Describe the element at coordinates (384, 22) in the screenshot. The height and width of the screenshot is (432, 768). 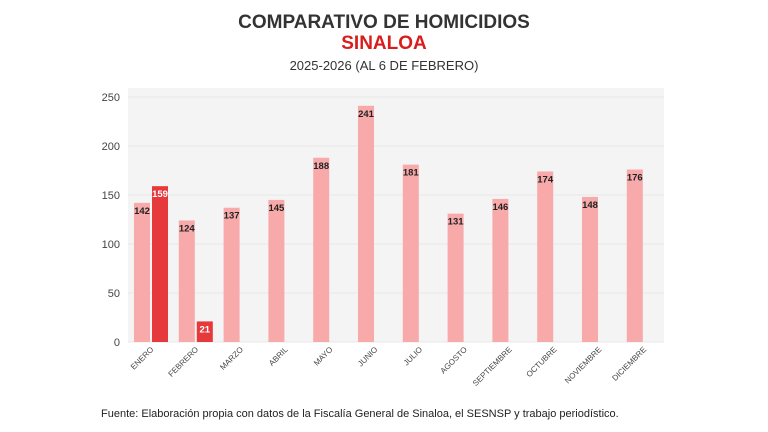
I see `chart-title: COMPARATIVO DE HOMICIDIOS` at that location.